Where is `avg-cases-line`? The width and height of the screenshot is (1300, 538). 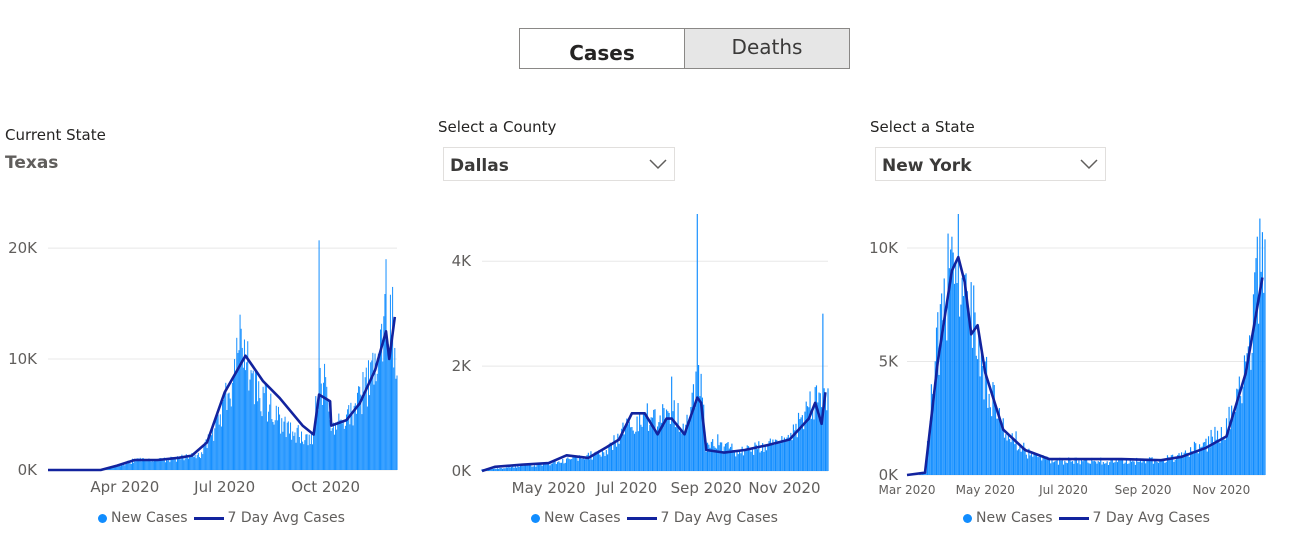 avg-cases-line is located at coordinates (654, 432).